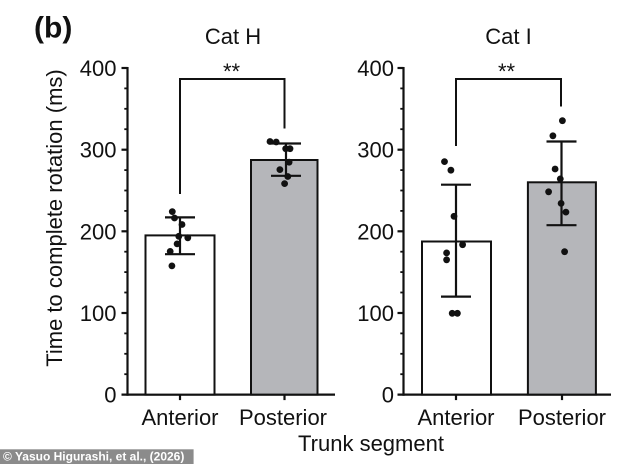 This screenshot has width=634, height=469. Describe the element at coordinates (93, 457) in the screenshot. I see `svg-text:© Yasuo Higurashi, et al., (20: © Yasuo Higurashi, et al., (2026)` at that location.